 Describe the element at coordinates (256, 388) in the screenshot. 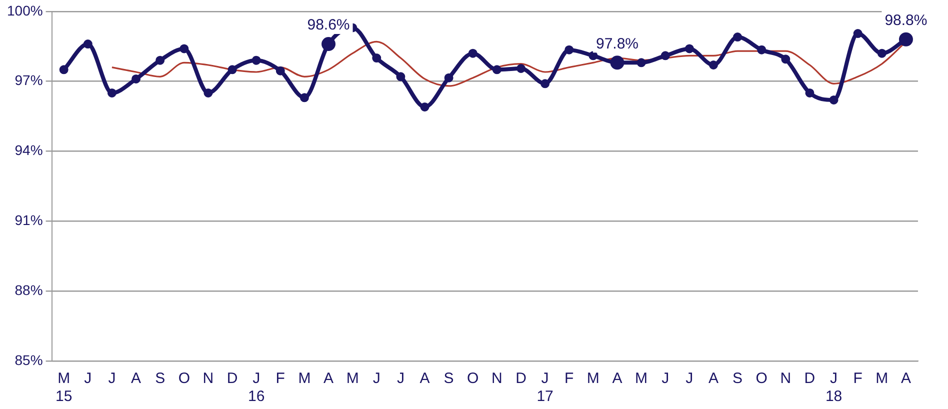

I see `x-tick-label: J 16` at that location.